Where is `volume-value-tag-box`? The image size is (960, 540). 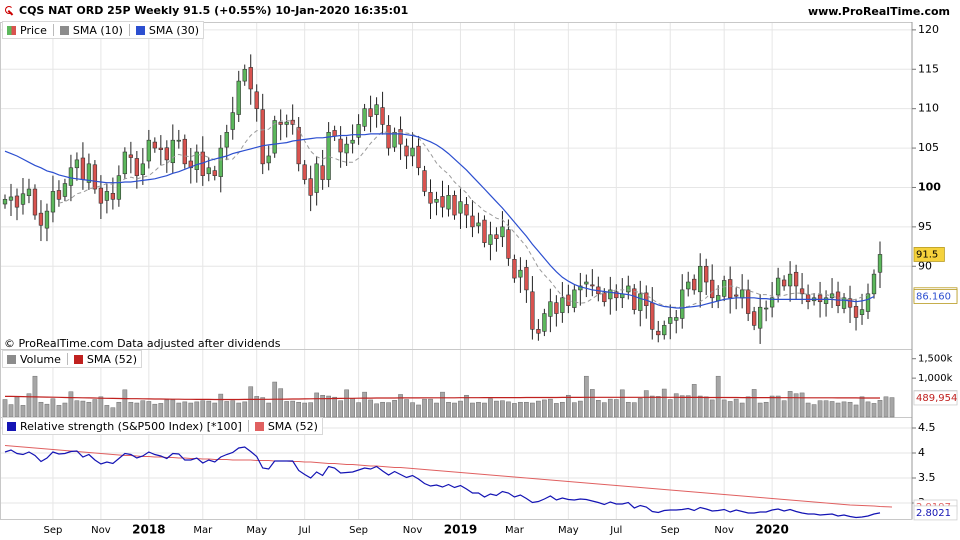
volume-value-tag-box is located at coordinates (935, 398).